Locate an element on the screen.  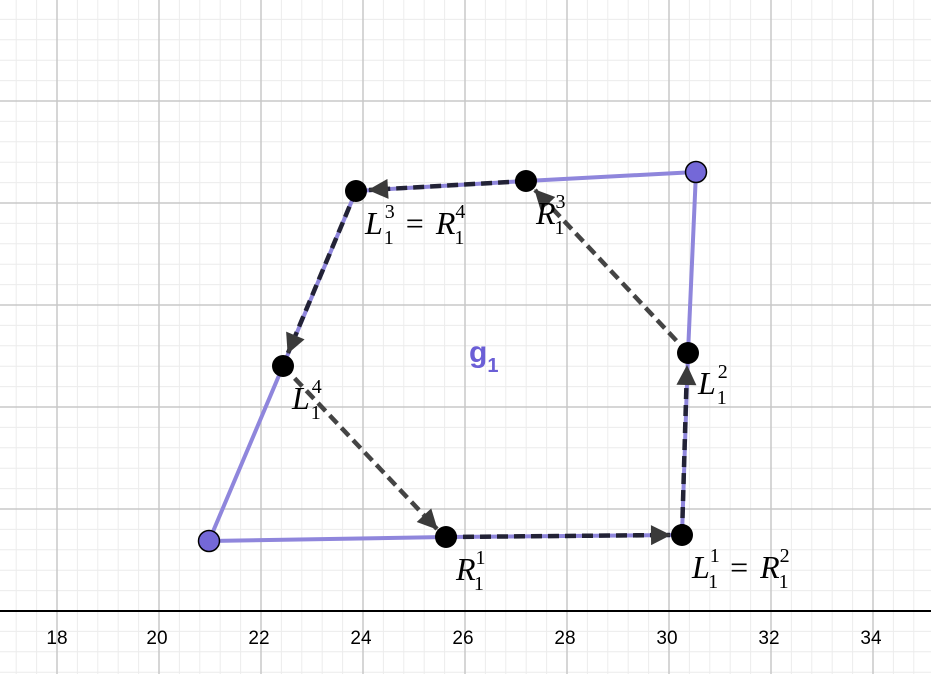
point-R1 is located at coordinates (446, 537).